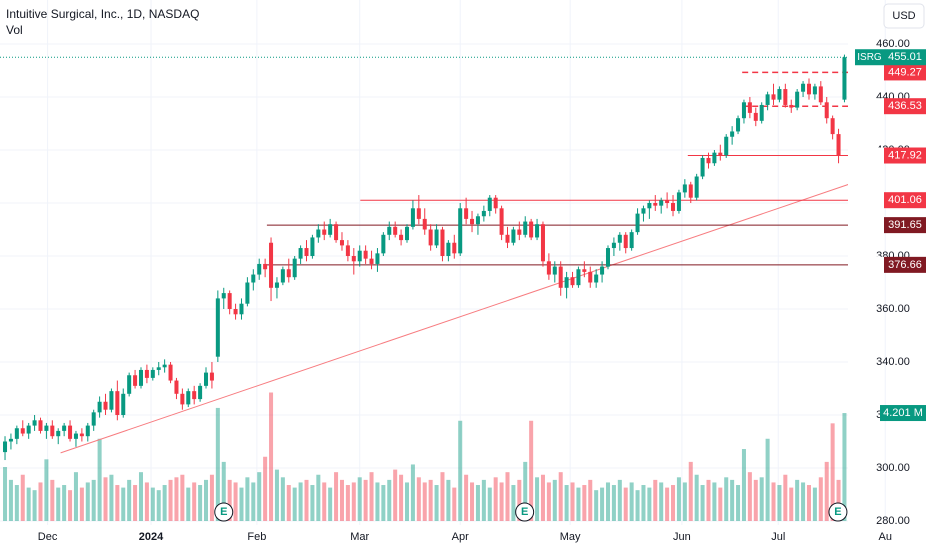 The image size is (932, 550). Describe the element at coordinates (893, 468) in the screenshot. I see `y-tick-label: 300.00` at that location.